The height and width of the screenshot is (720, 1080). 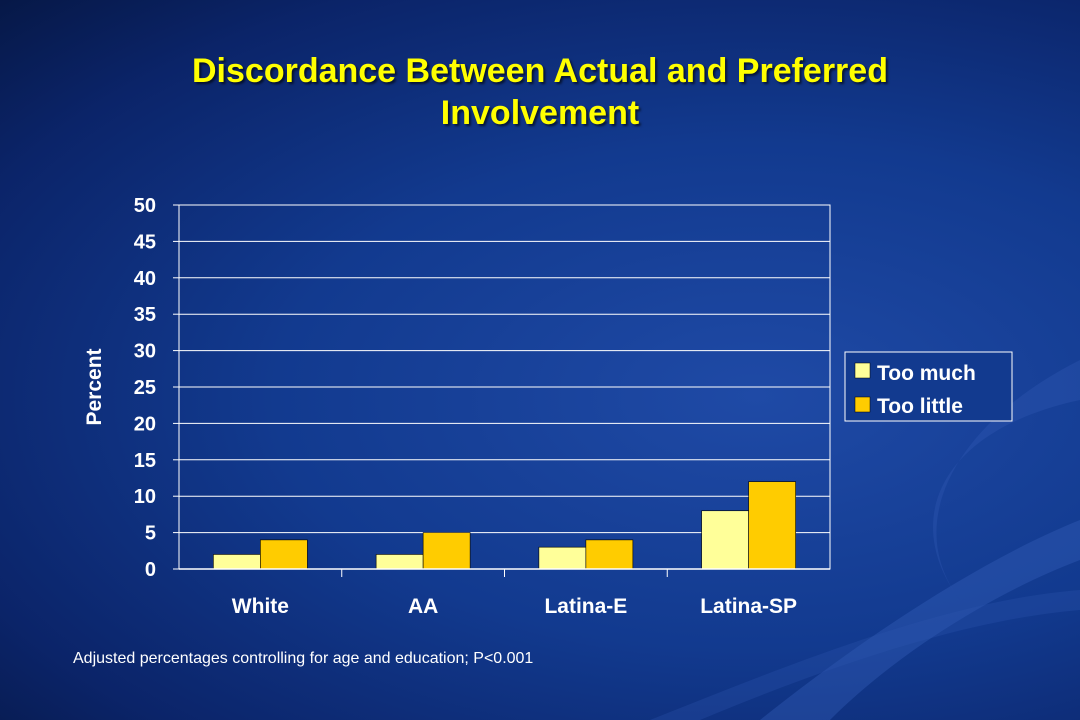 What do you see at coordinates (145, 279) in the screenshot?
I see `y-tick-label: 40` at bounding box center [145, 279].